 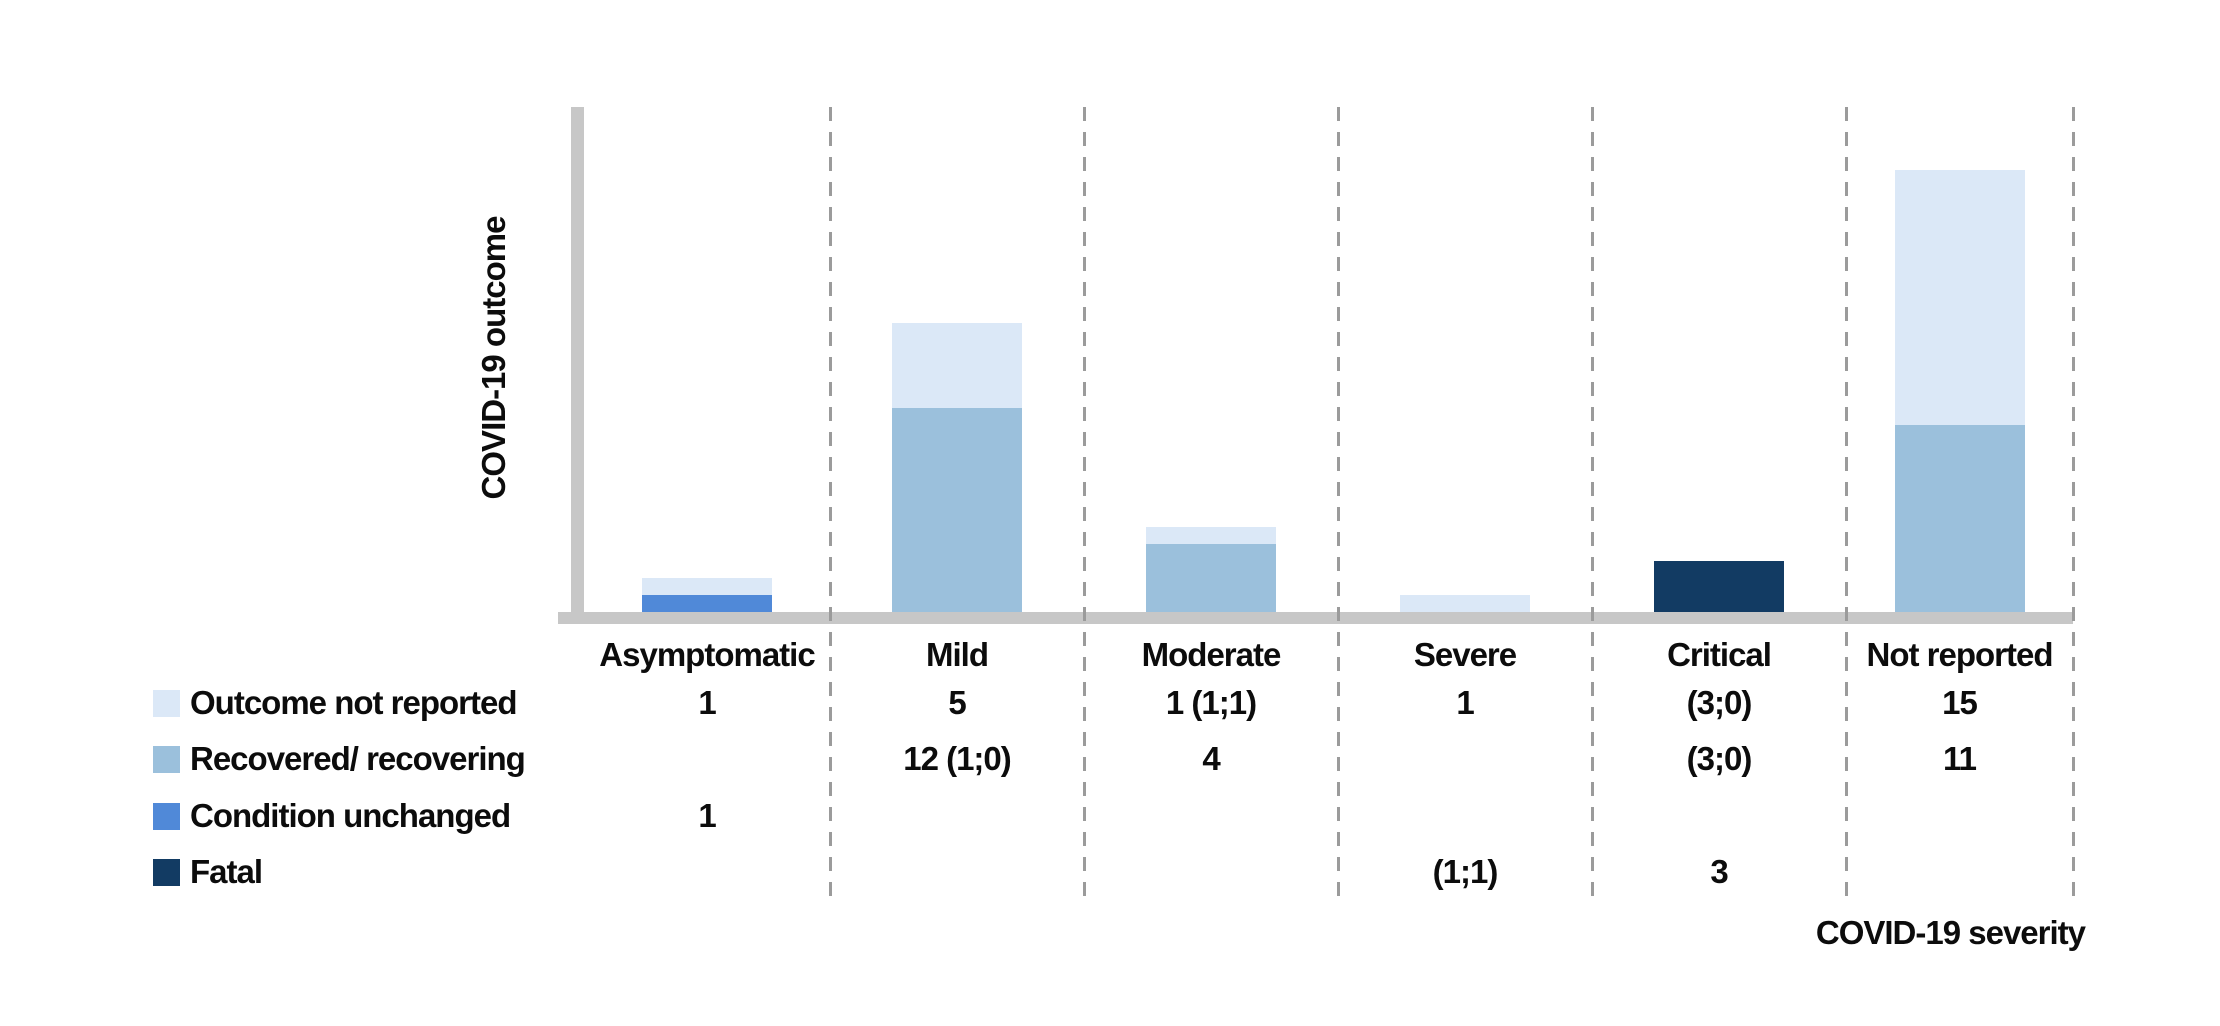 What do you see at coordinates (166, 759) in the screenshot?
I see `legend-swatch-recovered-recovering` at bounding box center [166, 759].